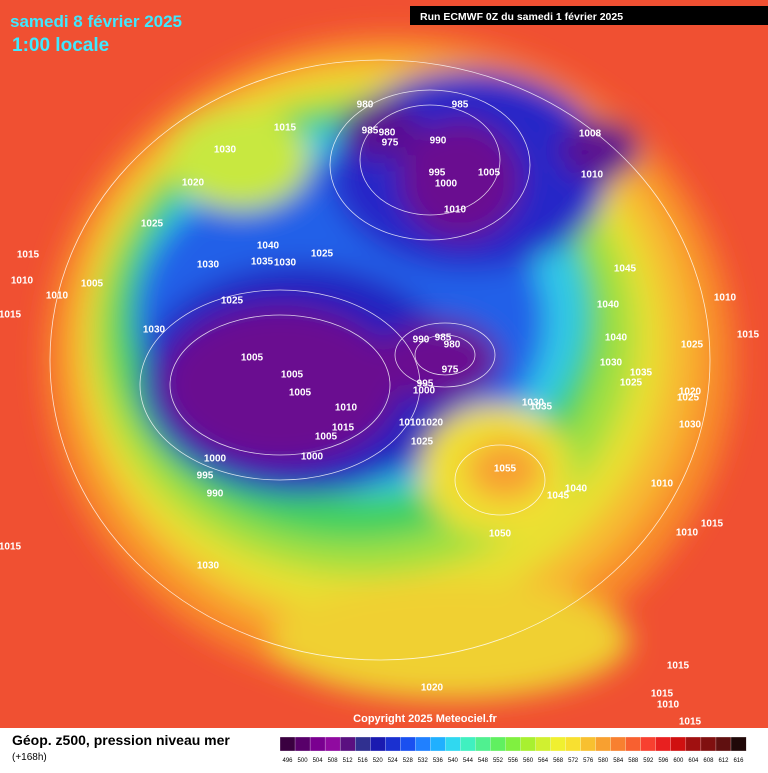 This screenshot has height=773, width=768. I want to click on legend-label: 528, so click(408, 761).